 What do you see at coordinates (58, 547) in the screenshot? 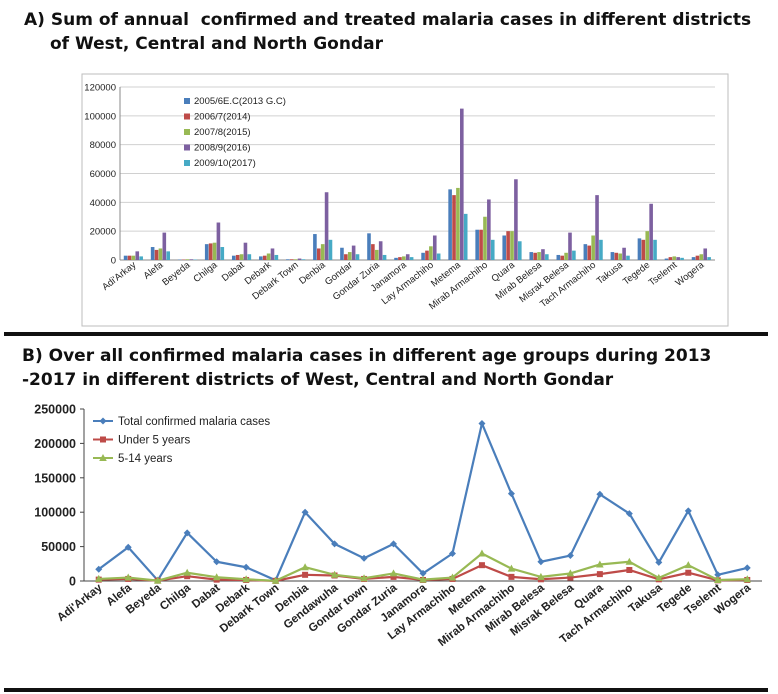
I see `chart-b-y-tick-label: 50000` at bounding box center [58, 547].